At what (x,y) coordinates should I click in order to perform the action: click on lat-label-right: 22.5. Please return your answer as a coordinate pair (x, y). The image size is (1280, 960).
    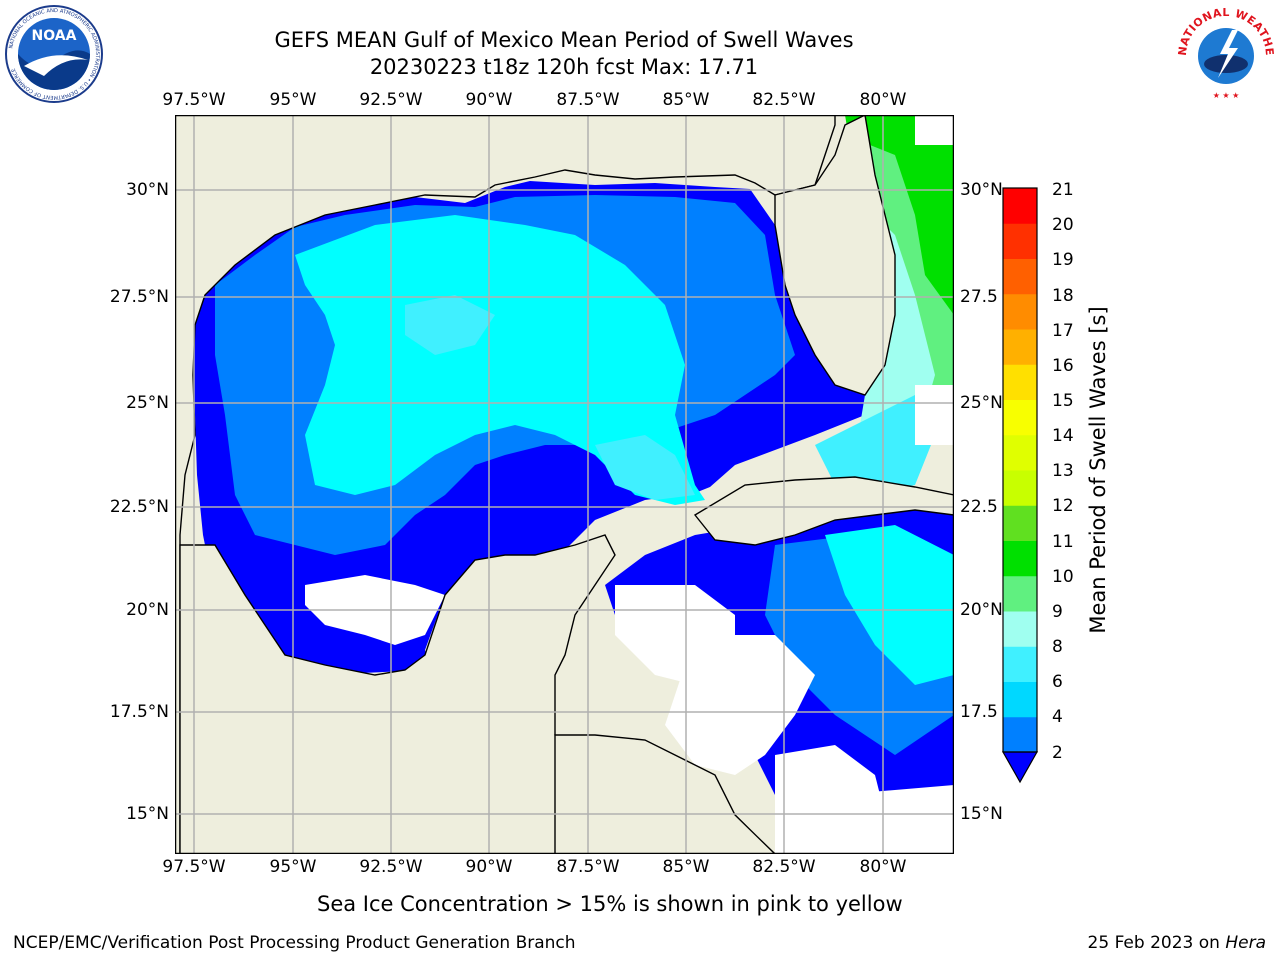
    Looking at the image, I should click on (979, 507).